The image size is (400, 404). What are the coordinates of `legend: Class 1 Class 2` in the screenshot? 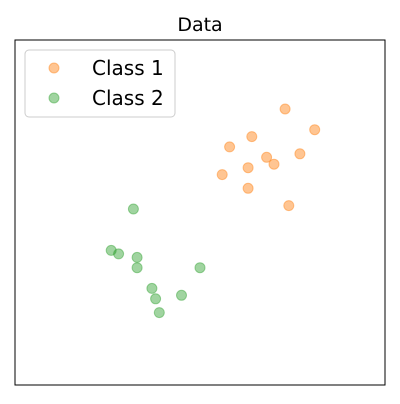 It's located at (100, 83).